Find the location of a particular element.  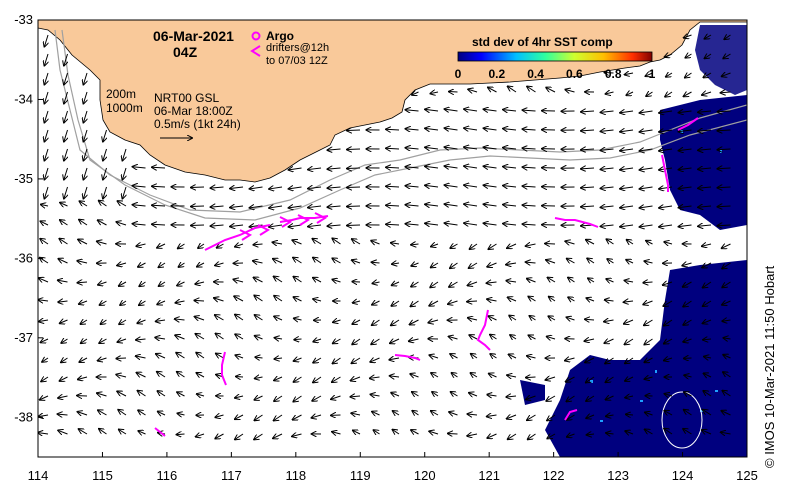

x-tick-label: 120 is located at coordinates (425, 475).